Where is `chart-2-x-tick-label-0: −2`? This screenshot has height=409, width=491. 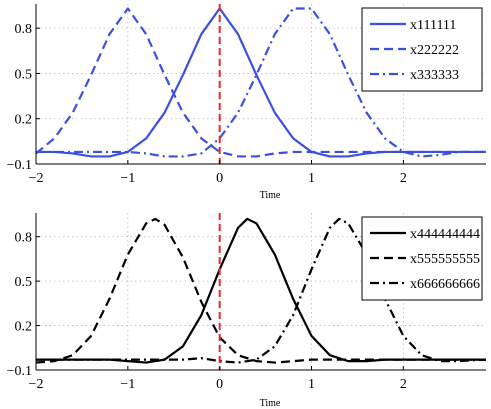
chart-2-x-tick-label-0: −2 is located at coordinates (36, 384).